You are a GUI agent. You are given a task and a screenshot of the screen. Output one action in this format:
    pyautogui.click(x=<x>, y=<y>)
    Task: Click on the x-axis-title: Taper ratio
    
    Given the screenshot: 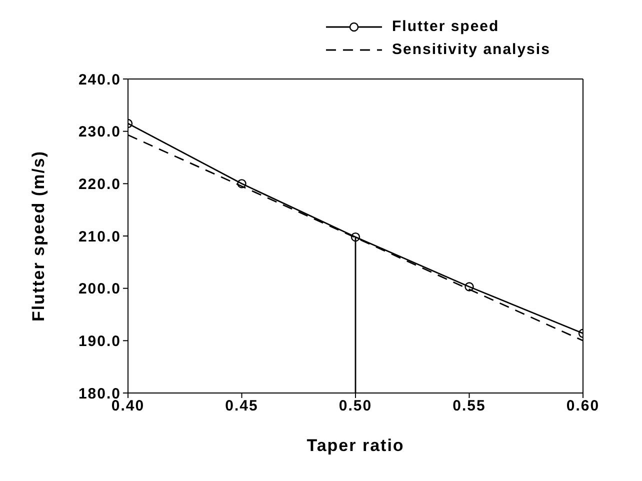 What is the action you would take?
    pyautogui.click(x=355, y=445)
    